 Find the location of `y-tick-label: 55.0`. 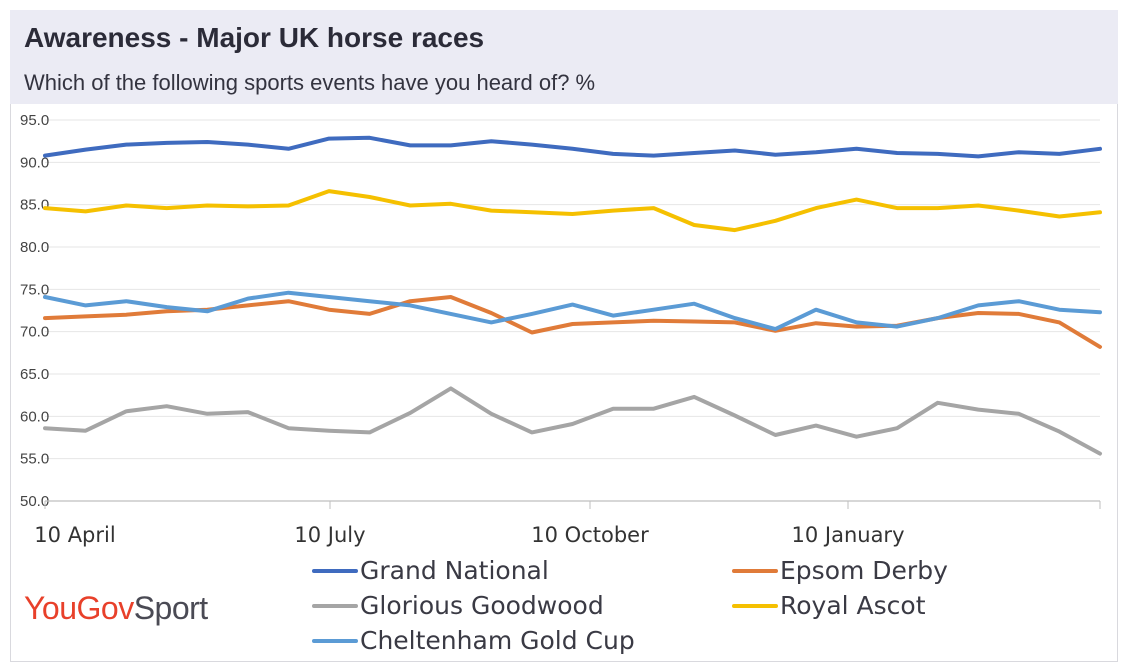

y-tick-label: 55.0 is located at coordinates (34, 459).